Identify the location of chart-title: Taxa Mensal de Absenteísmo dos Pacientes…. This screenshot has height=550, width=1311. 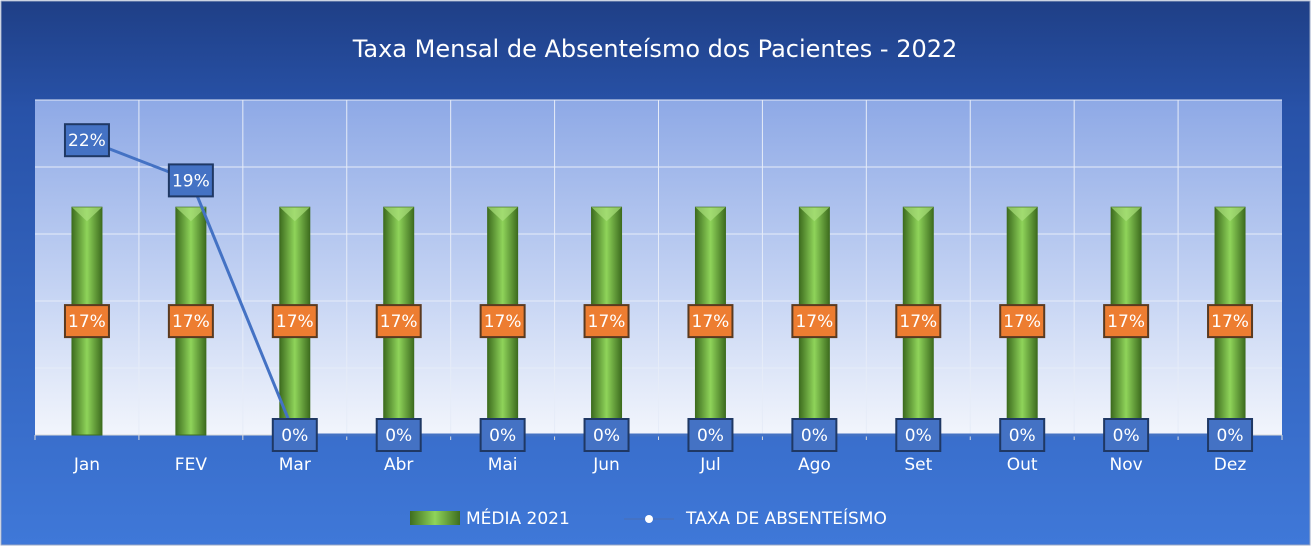
(655, 49).